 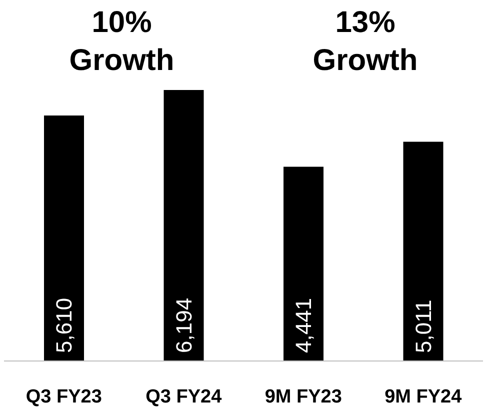 I want to click on x-tick-label: 9M FY24, so click(x=423, y=397).